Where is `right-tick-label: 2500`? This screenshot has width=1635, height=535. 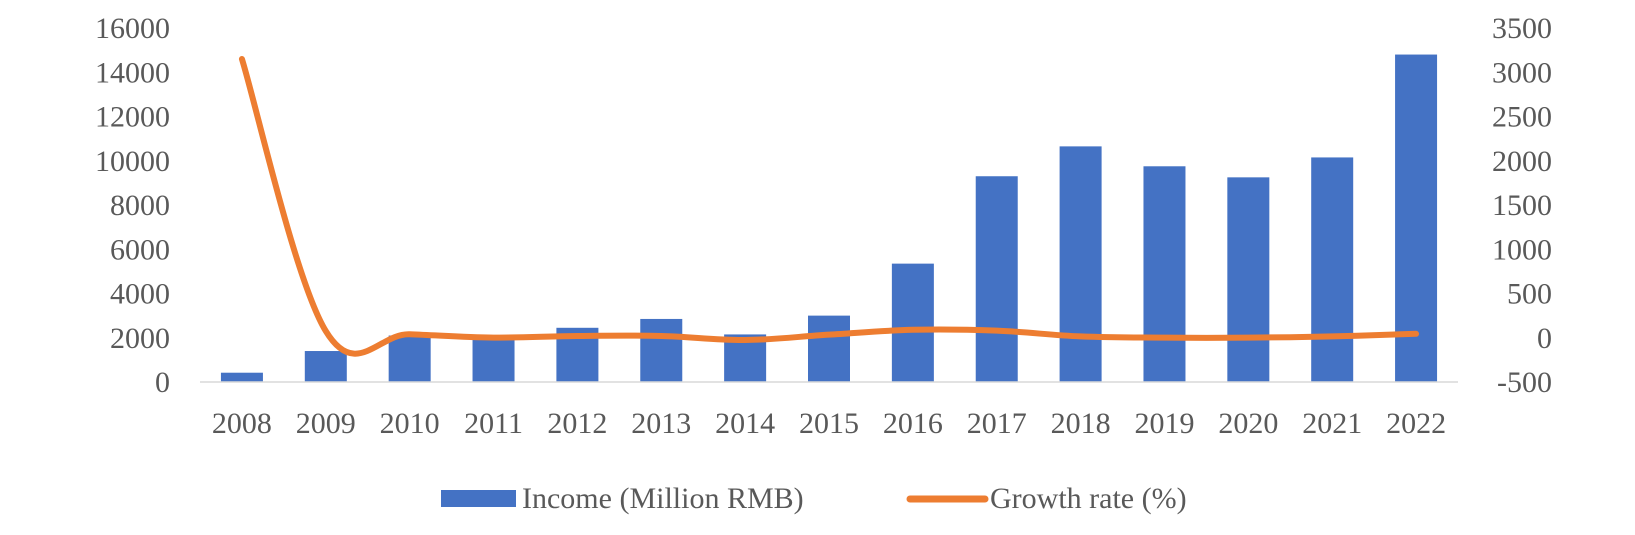 right-tick-label: 2500 is located at coordinates (1522, 117).